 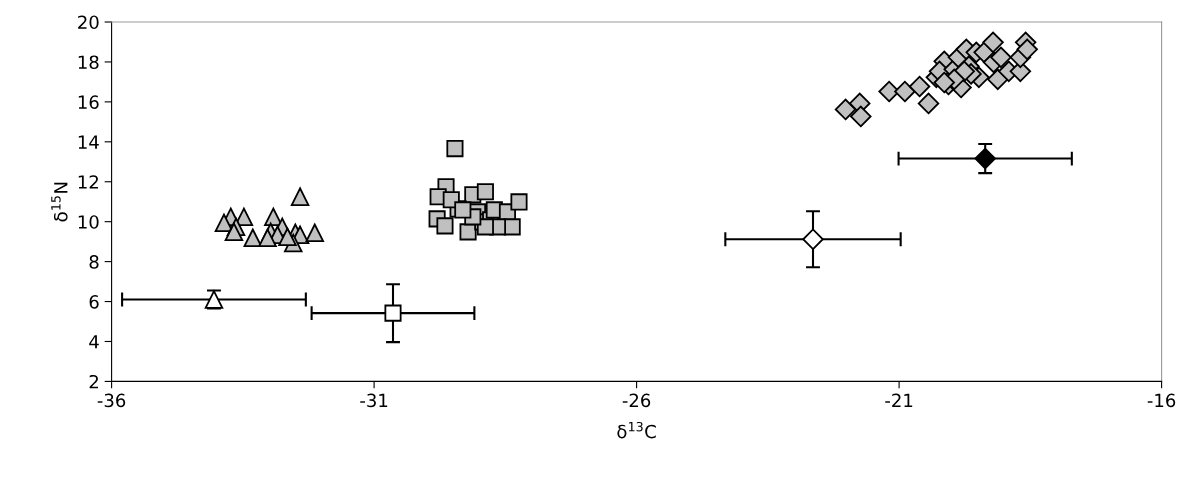 I want to click on y-tick-label: 16, so click(x=88, y=102).